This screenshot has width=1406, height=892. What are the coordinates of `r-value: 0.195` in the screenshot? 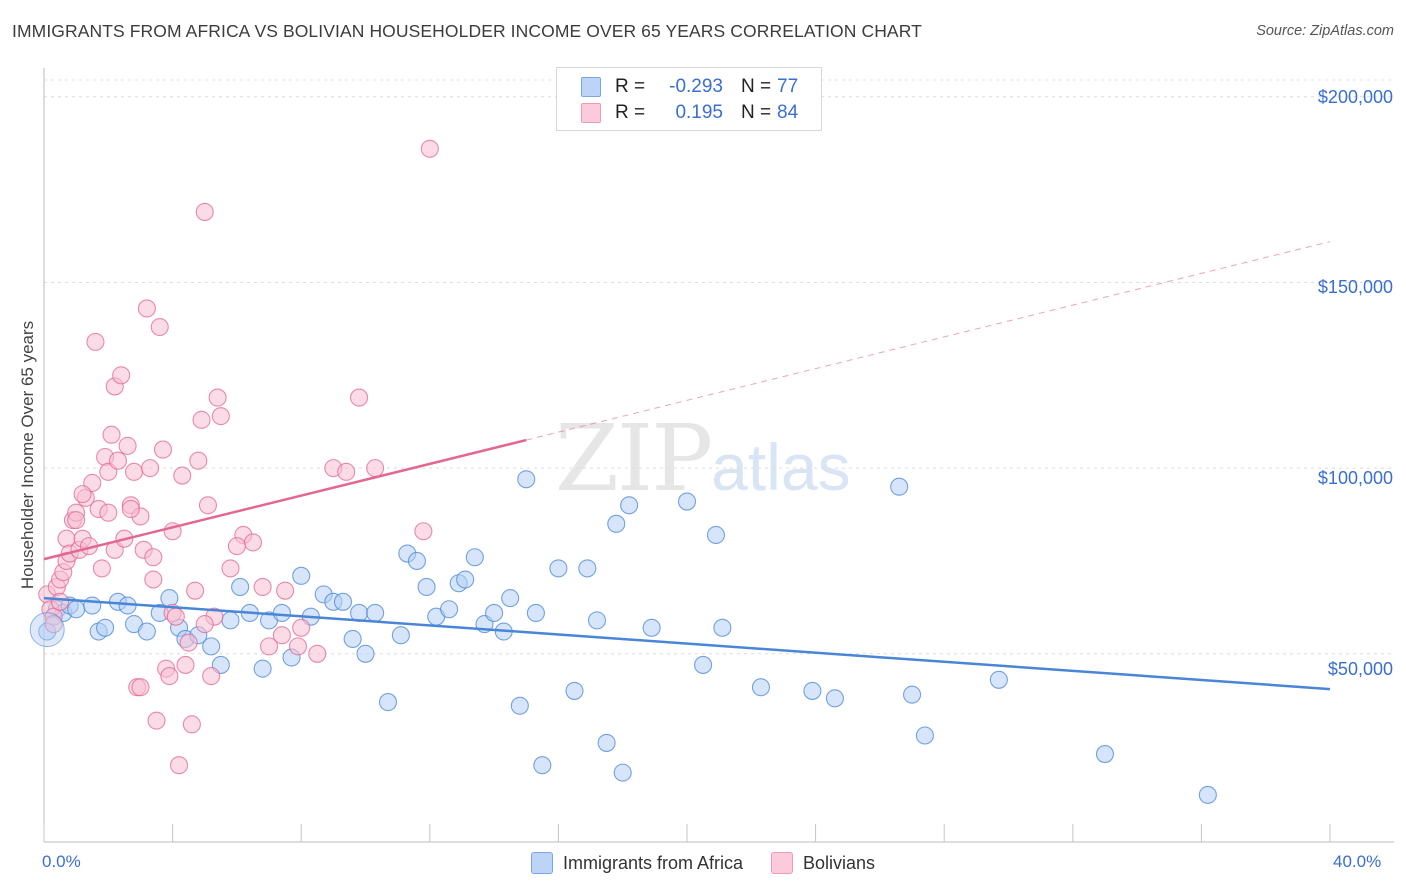 It's located at (699, 112).